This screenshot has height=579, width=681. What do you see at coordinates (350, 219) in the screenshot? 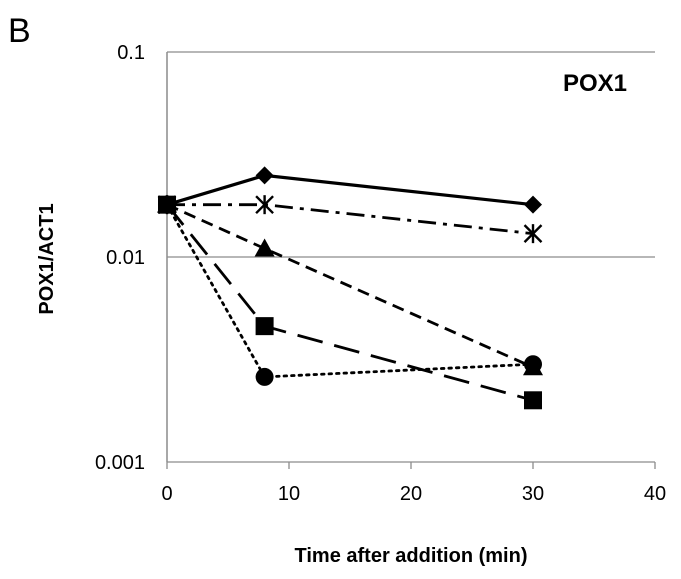
I see `asterisk-series` at bounding box center [350, 219].